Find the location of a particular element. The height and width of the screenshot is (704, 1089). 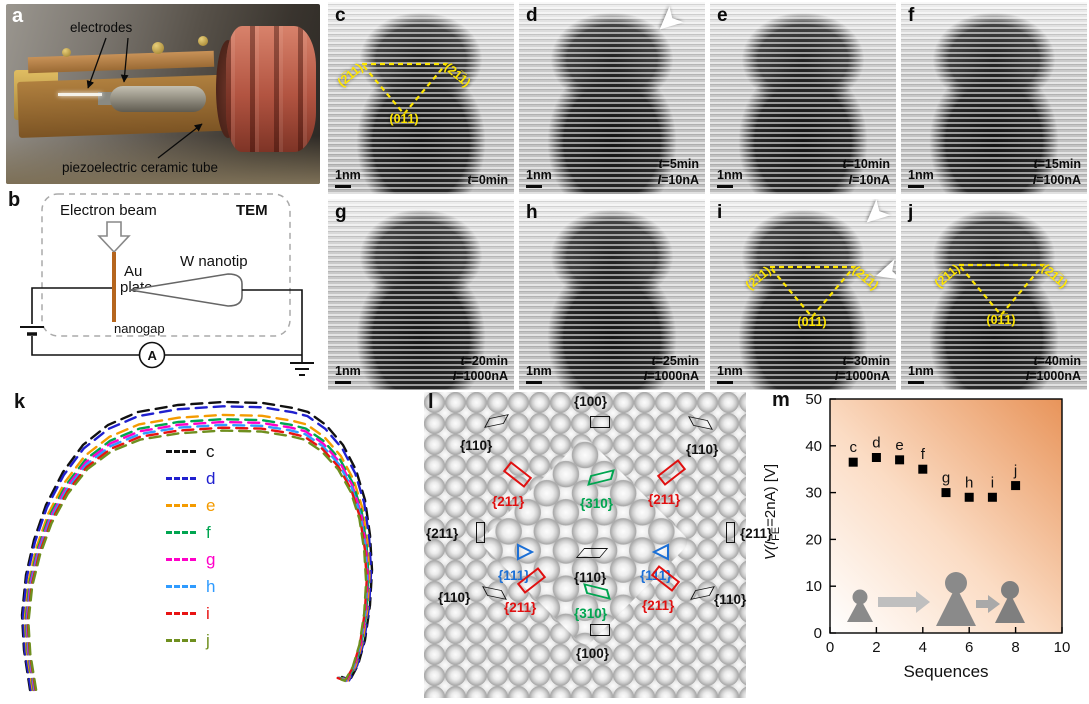

nanotip-needle is located at coordinates (80, 94).